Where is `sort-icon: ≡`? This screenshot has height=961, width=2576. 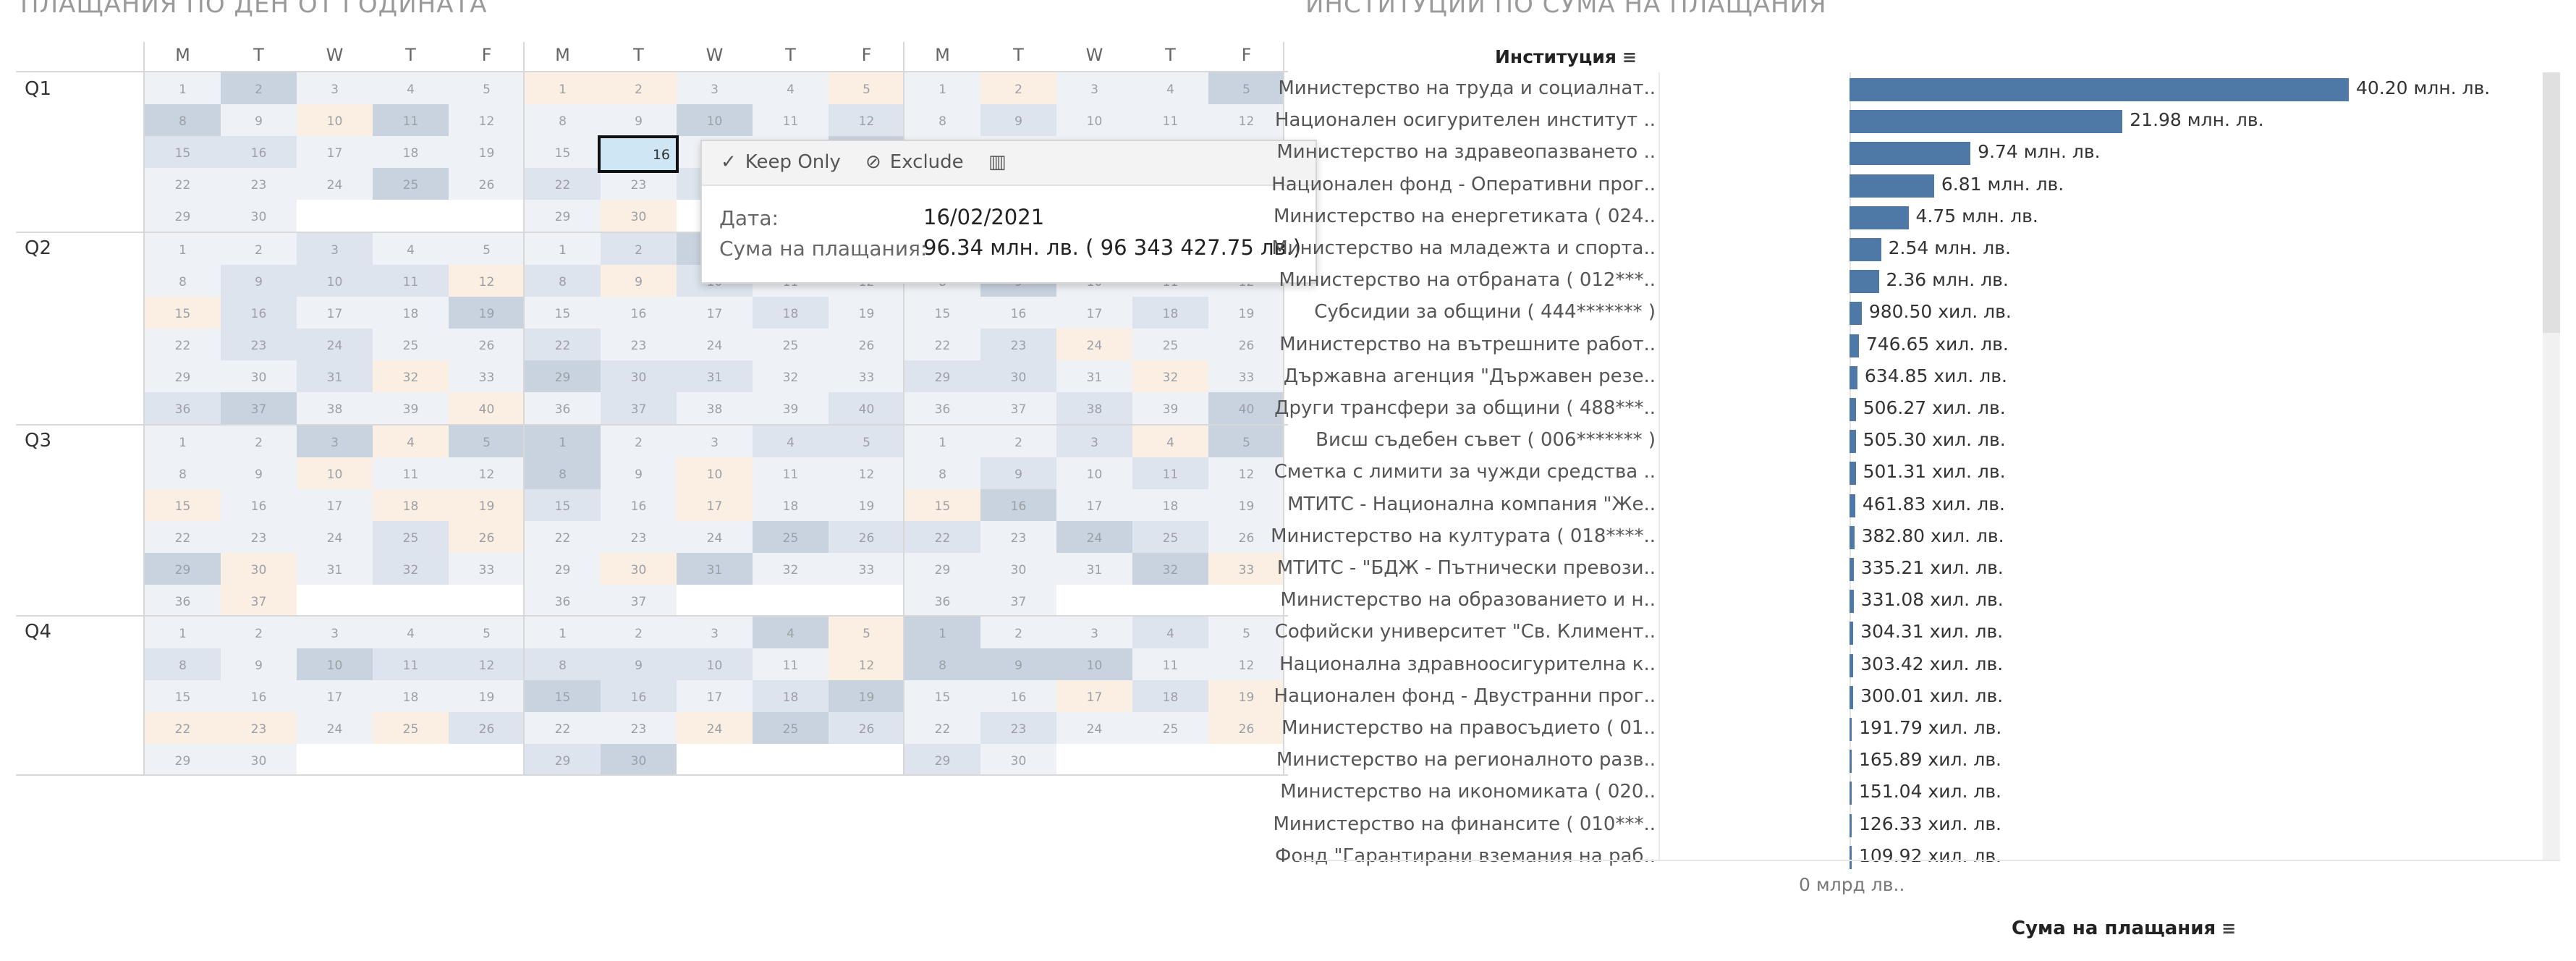 sort-icon: ≡ is located at coordinates (1629, 57).